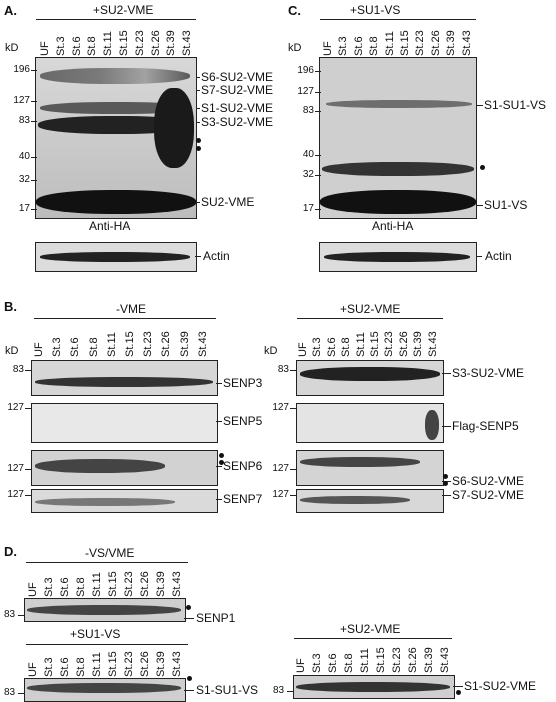 This screenshot has height=702, width=556. What do you see at coordinates (500, 686) in the screenshot?
I see `s1-su2-label: S1-SU2-VME` at bounding box center [500, 686].